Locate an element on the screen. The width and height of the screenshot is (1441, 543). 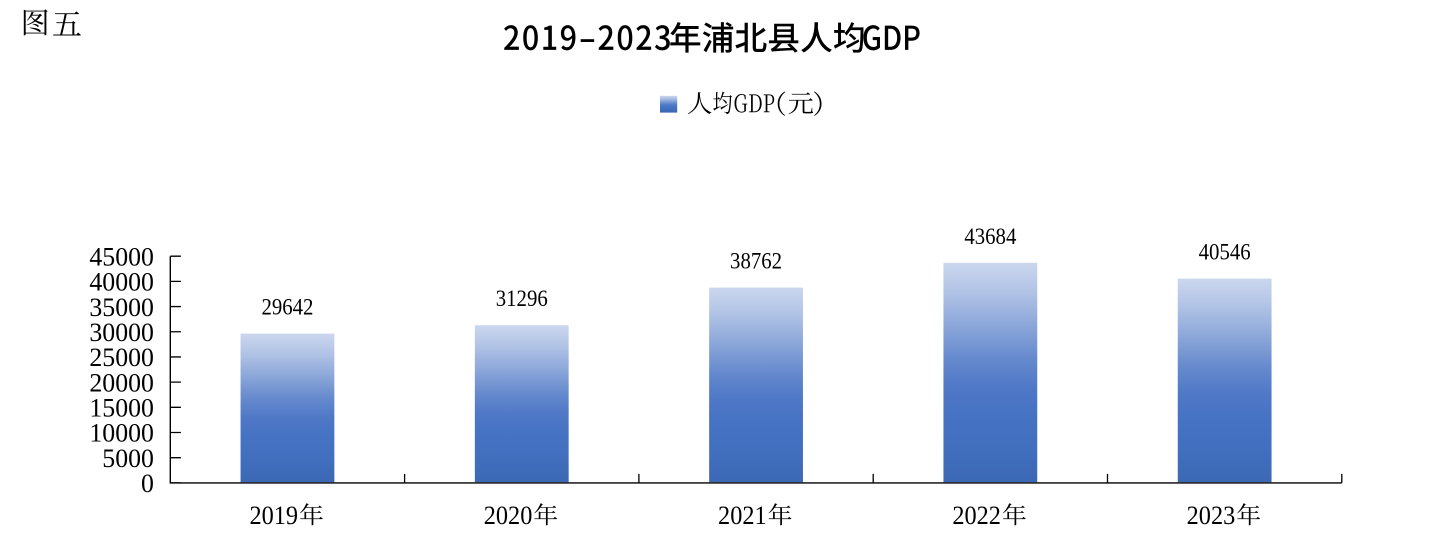
svg-text: 20000 is located at coordinates (121, 382).